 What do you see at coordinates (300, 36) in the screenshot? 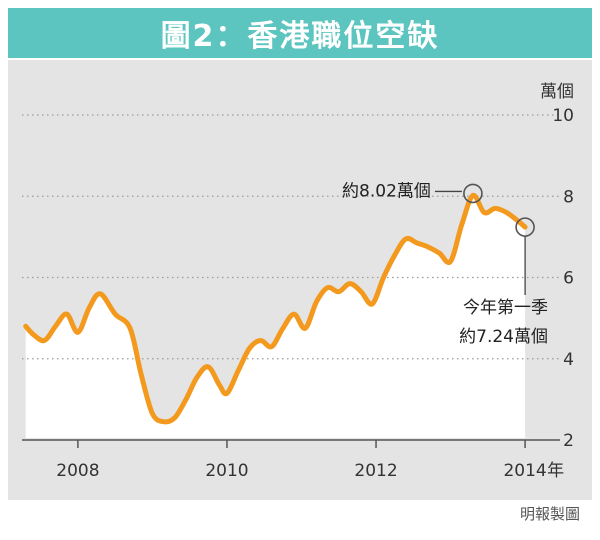
I see `chart-title: 圖2：香港職位空缺` at bounding box center [300, 36].